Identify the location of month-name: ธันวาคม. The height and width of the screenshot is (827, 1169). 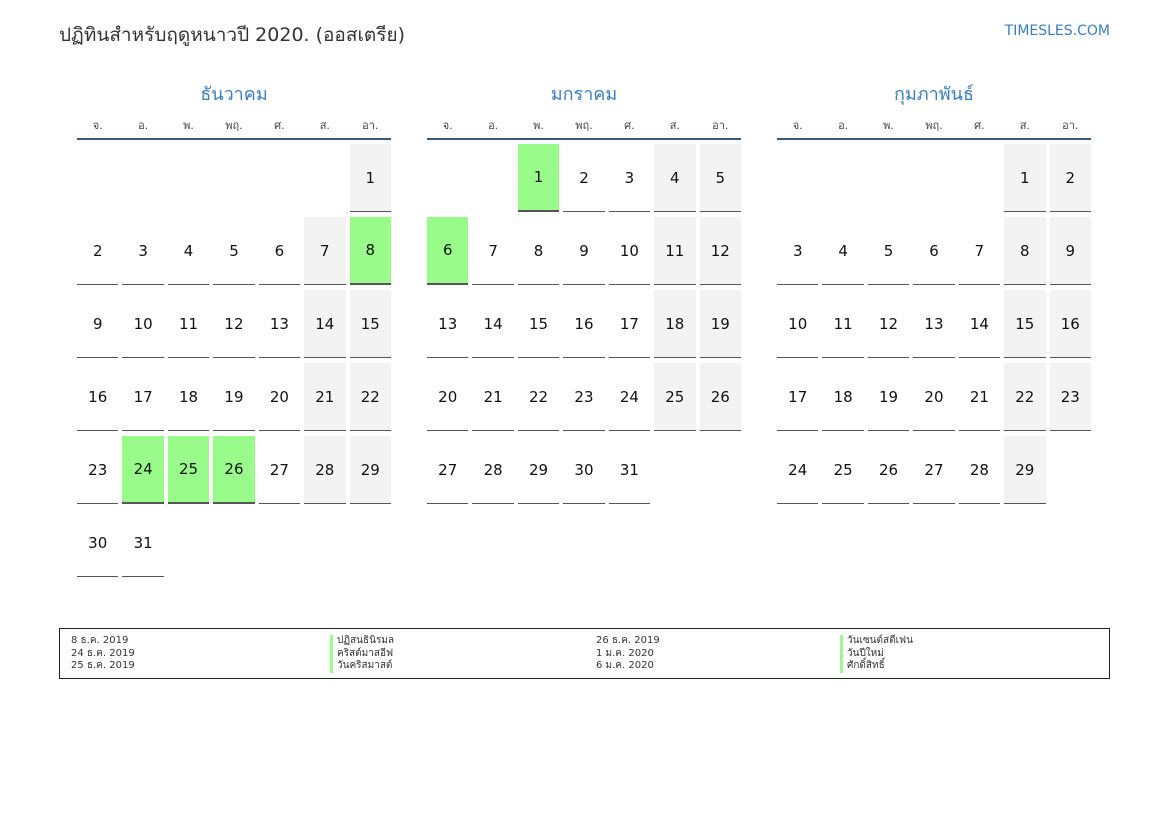
(234, 94).